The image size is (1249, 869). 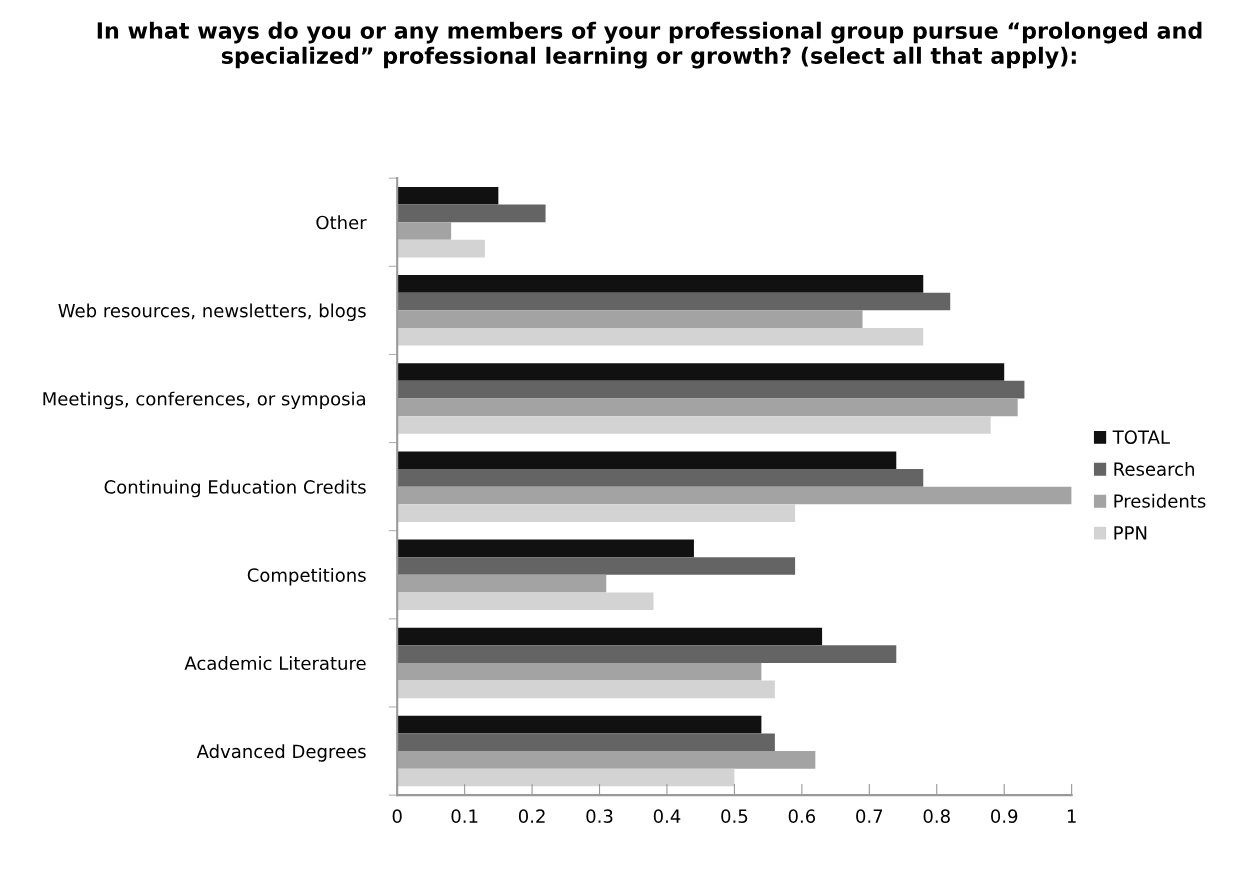 What do you see at coordinates (667, 816) in the screenshot?
I see `x-tick-label: 0.4` at bounding box center [667, 816].